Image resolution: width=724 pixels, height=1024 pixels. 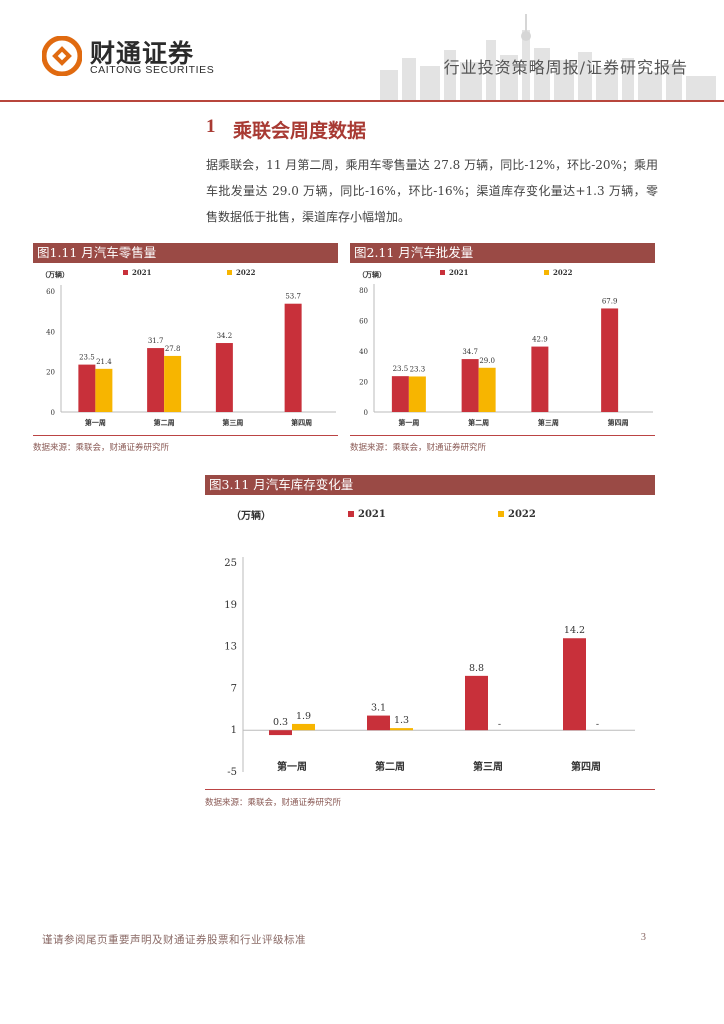 I want to click on chart1-y-tick: 20, so click(x=50, y=373).